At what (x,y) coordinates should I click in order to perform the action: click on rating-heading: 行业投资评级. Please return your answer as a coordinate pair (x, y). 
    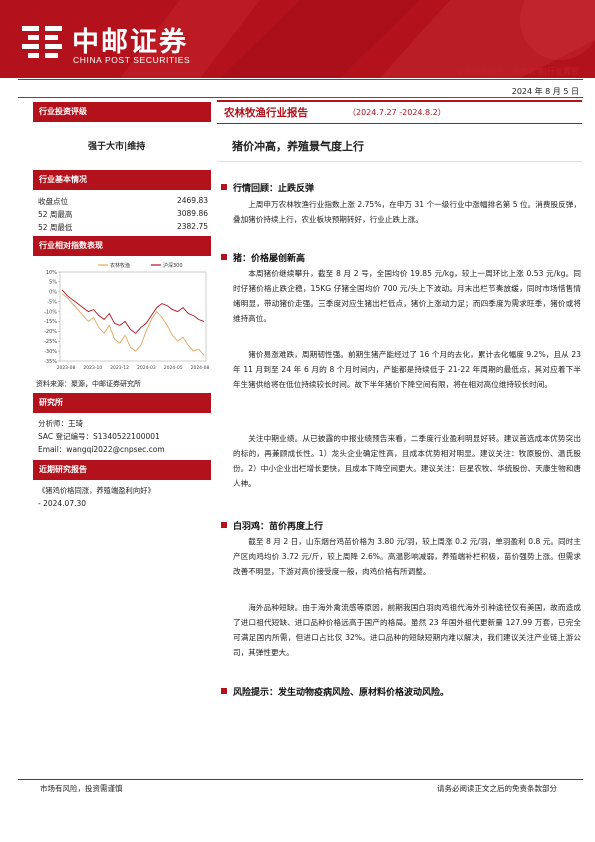
    Looking at the image, I should click on (122, 112).